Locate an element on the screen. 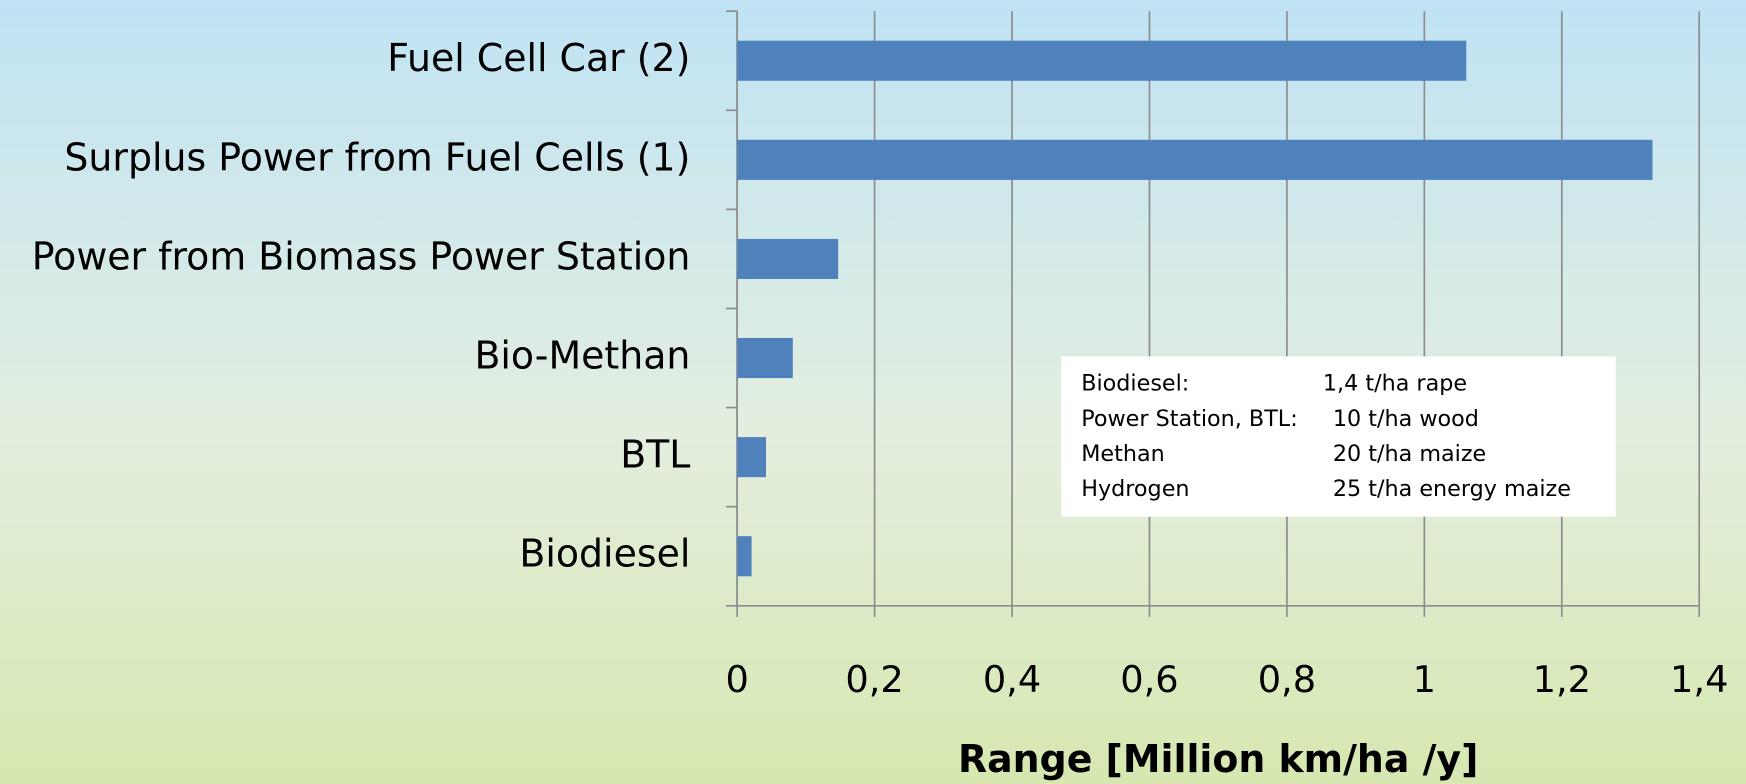  note-value: 10 t/ha wood is located at coordinates (1406, 419).